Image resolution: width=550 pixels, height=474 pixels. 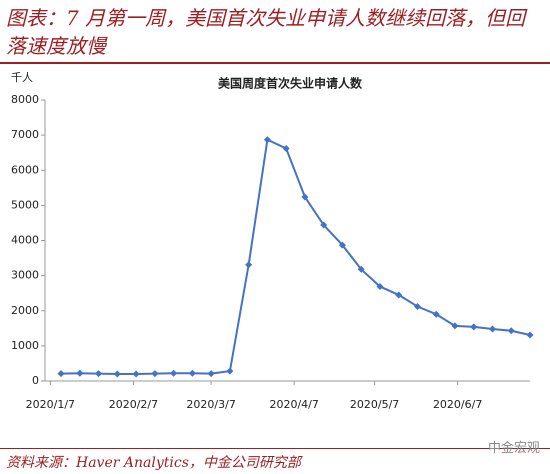 I want to click on y-tick-label: 4000, so click(x=25, y=240).